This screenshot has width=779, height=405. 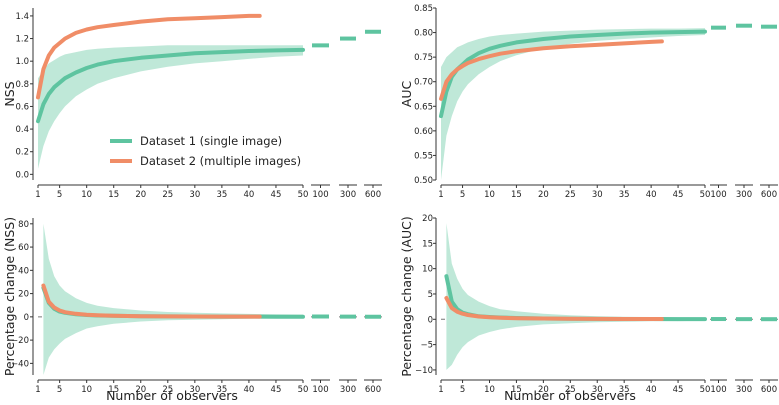 What do you see at coordinates (220, 161) in the screenshot?
I see `legend-label-dataset2: Dataset 2 (multiple images)` at bounding box center [220, 161].